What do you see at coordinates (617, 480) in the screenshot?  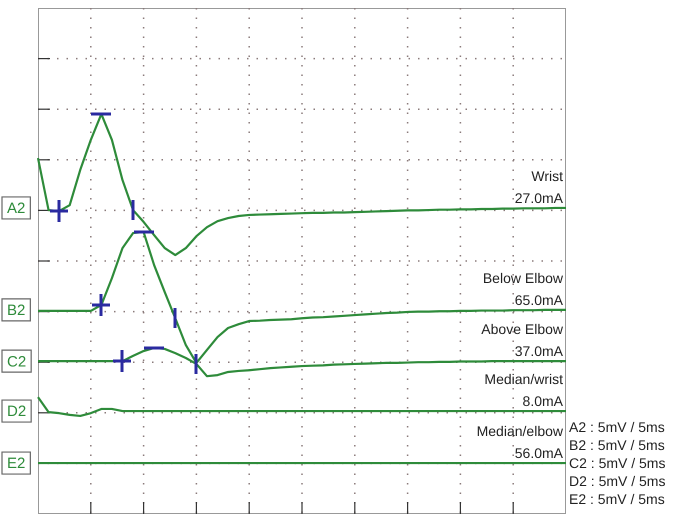 I see `text: D2 : 5mV / 5ms` at bounding box center [617, 480].